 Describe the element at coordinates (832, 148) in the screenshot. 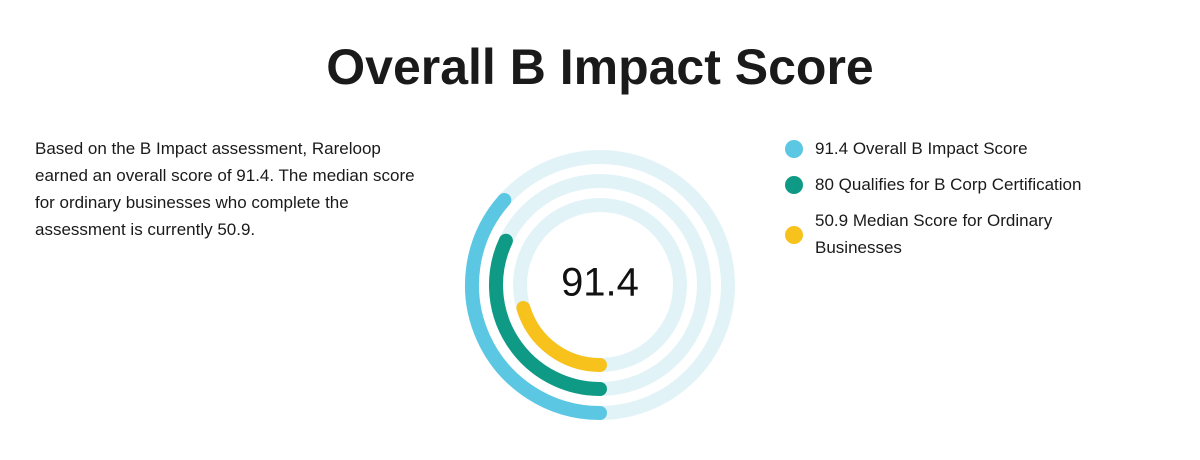

I see `legend-value: 91.4` at that location.